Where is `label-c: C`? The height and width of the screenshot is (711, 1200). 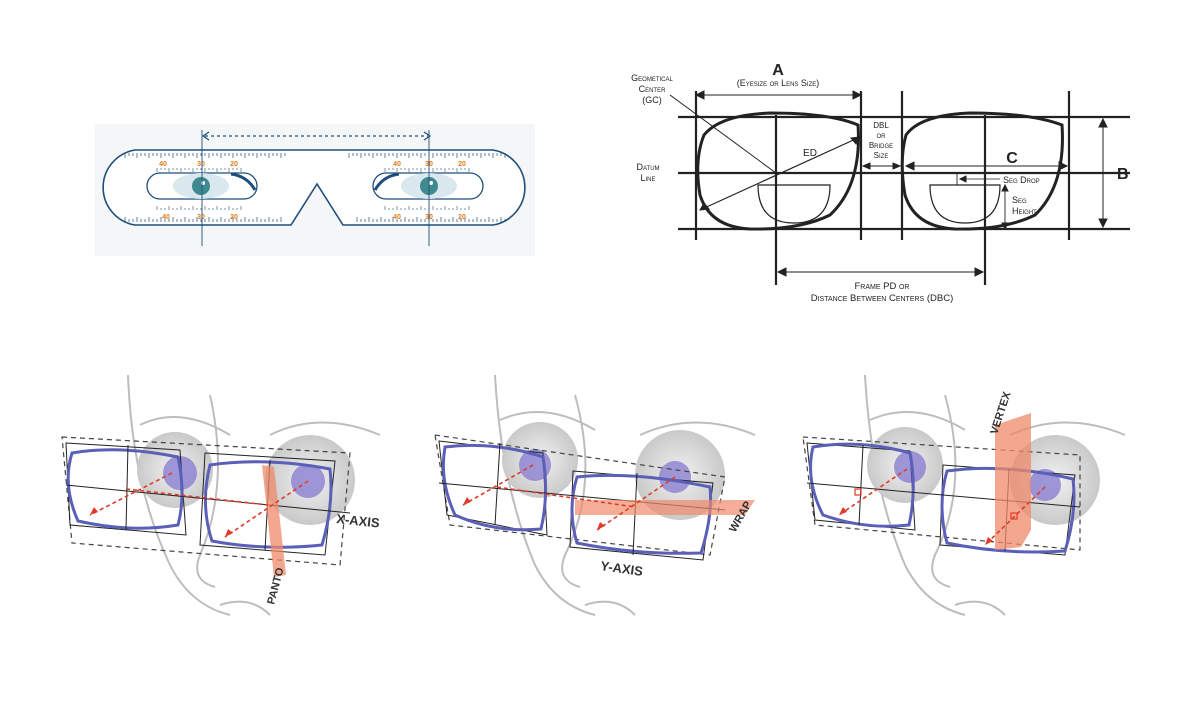
label-c: C is located at coordinates (1012, 158).